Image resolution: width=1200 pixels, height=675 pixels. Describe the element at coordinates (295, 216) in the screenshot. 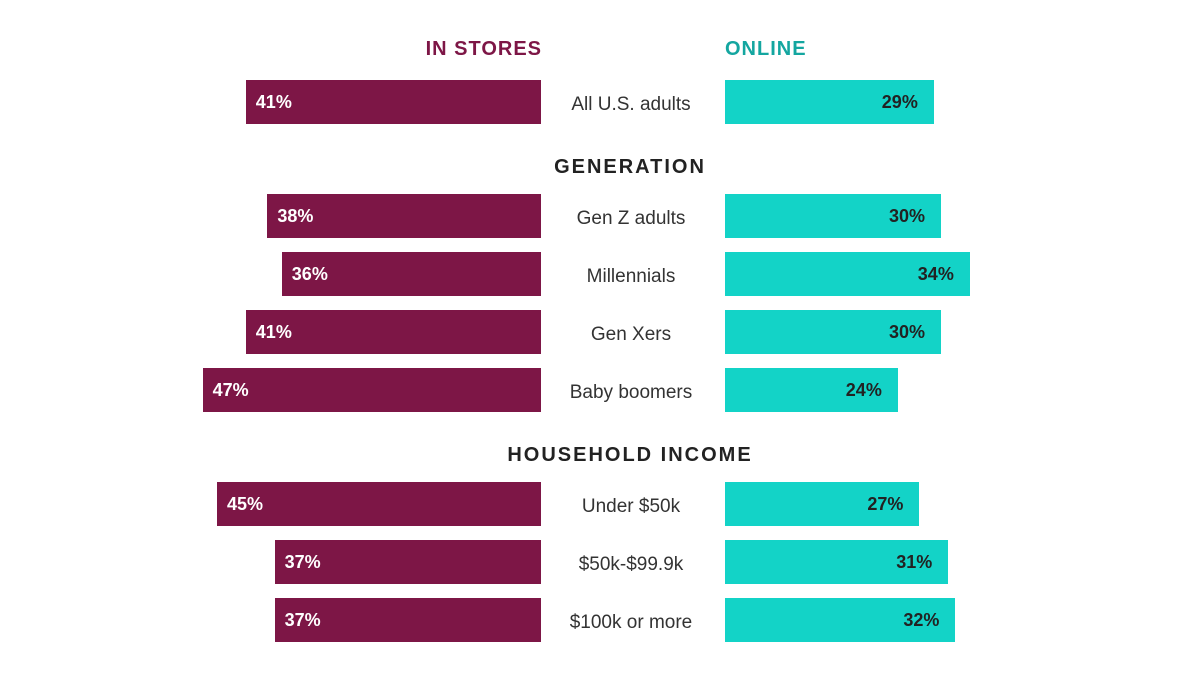

I see `bar-in-stores-value: 38%` at that location.